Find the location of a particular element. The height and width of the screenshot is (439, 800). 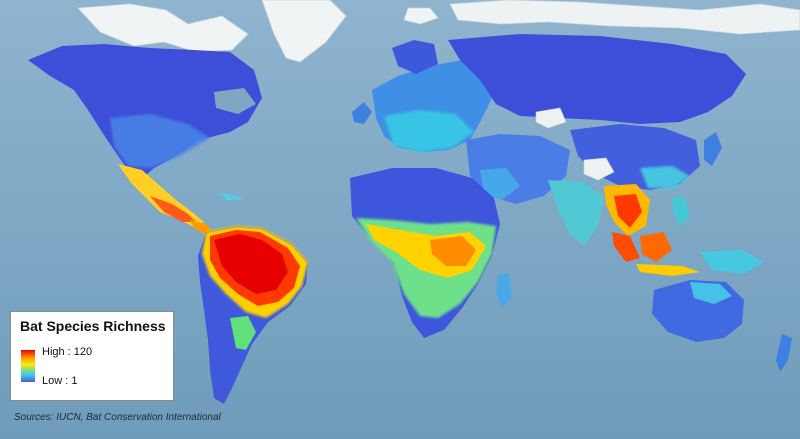

caribbean-islands is located at coordinates (231, 196).